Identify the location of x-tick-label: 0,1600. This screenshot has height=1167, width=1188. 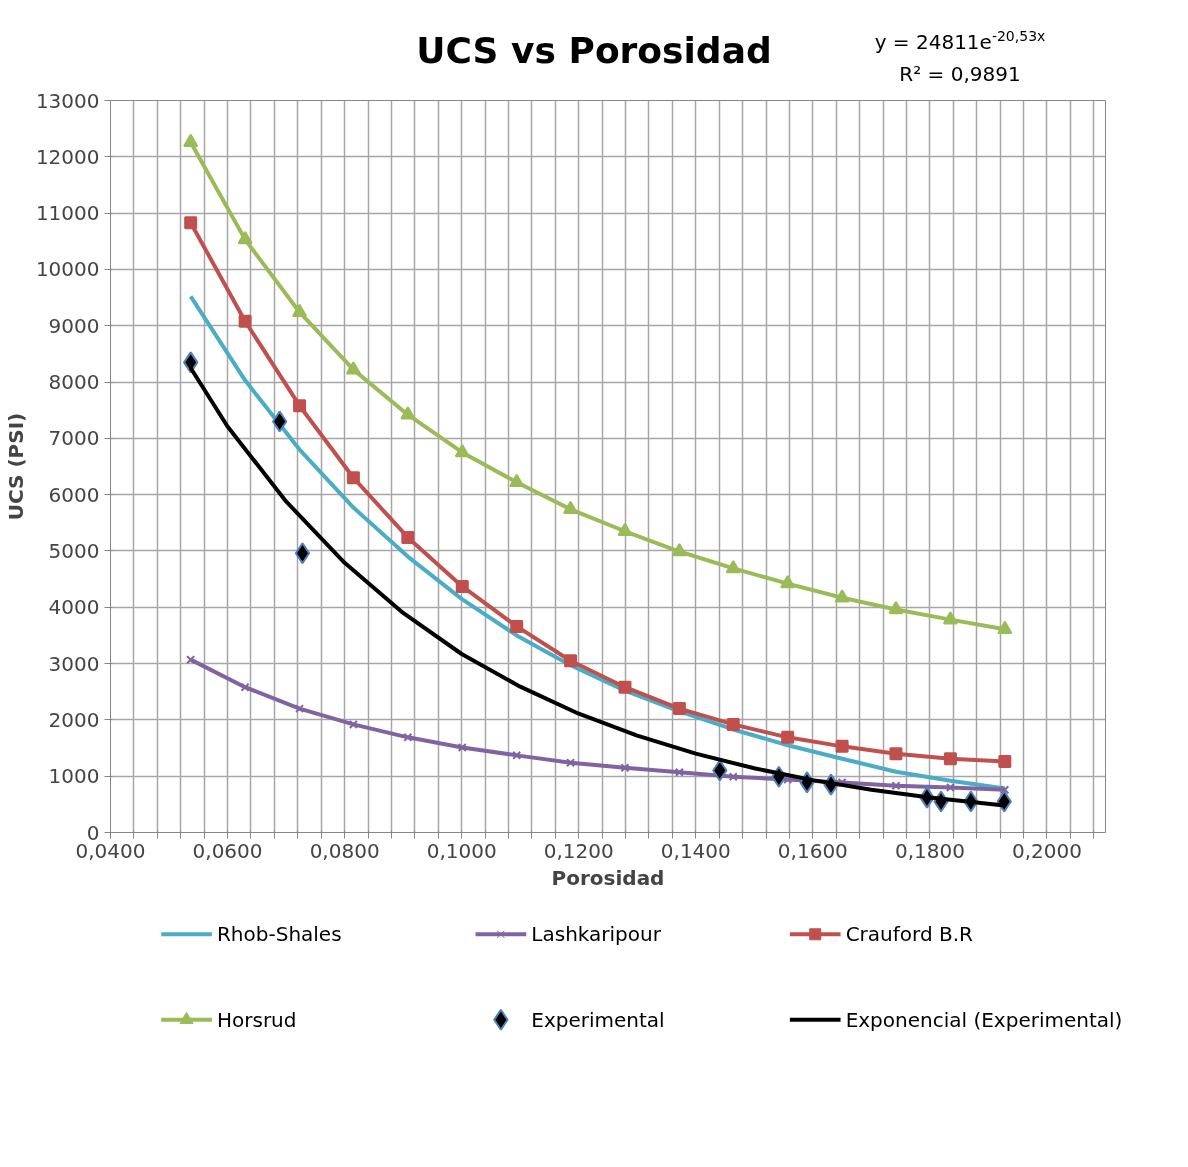
(812, 850).